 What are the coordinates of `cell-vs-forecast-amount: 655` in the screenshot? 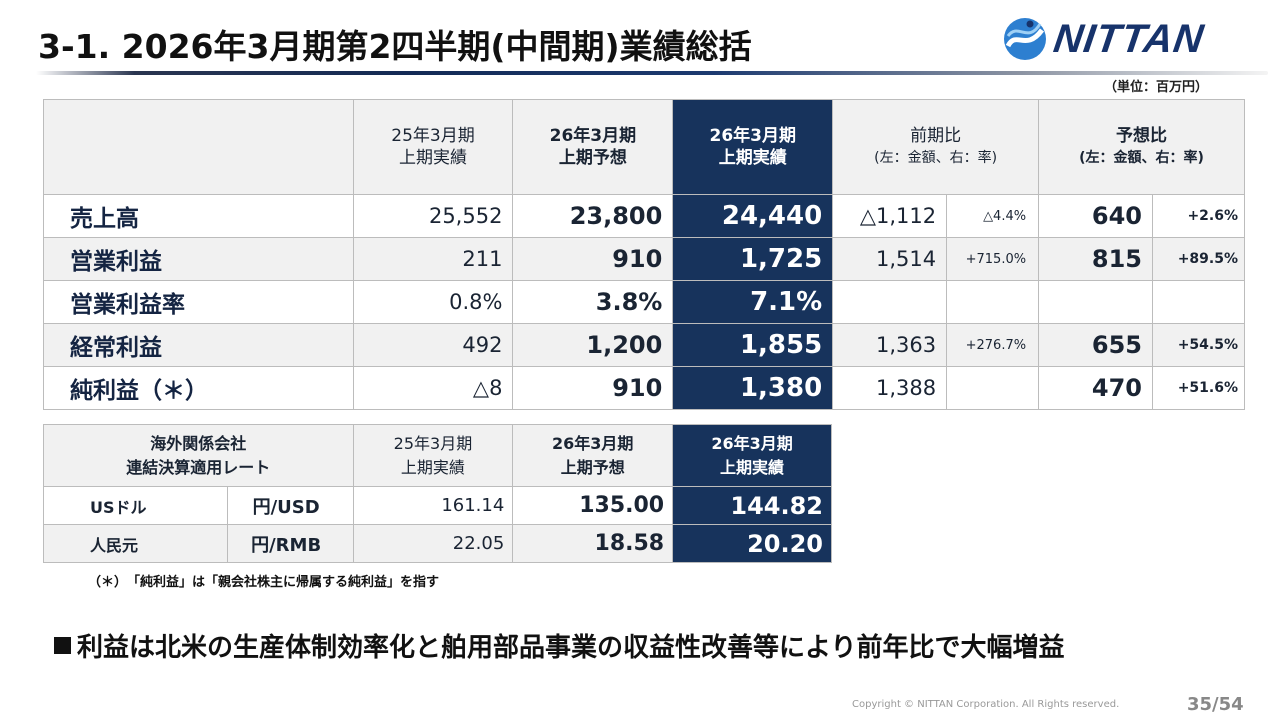 It's located at (1095, 345).